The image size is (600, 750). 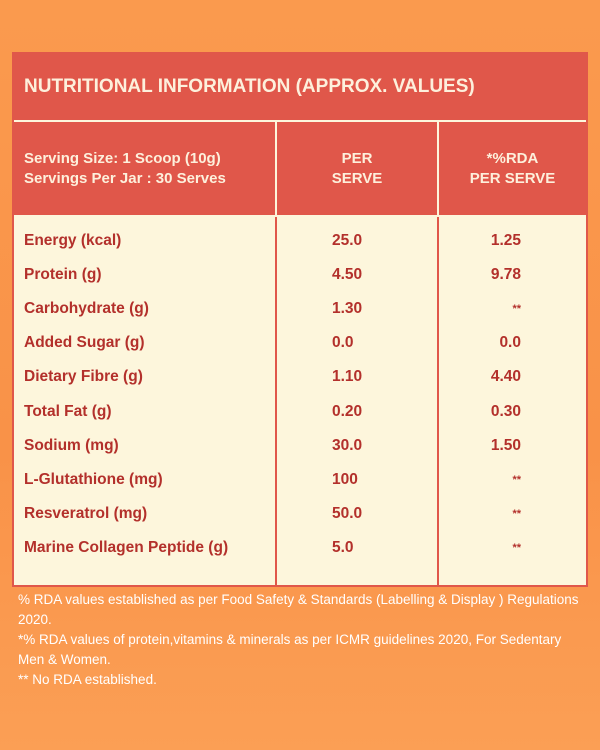 I want to click on header-line: SERVE, so click(x=357, y=178).